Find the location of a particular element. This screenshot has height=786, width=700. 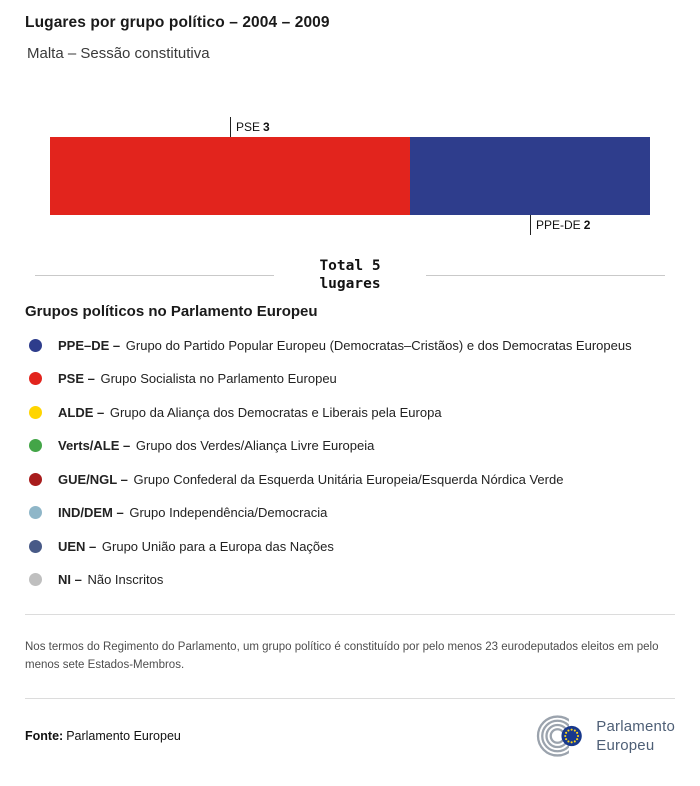

total-row: Total 5 lugares is located at coordinates (350, 275).